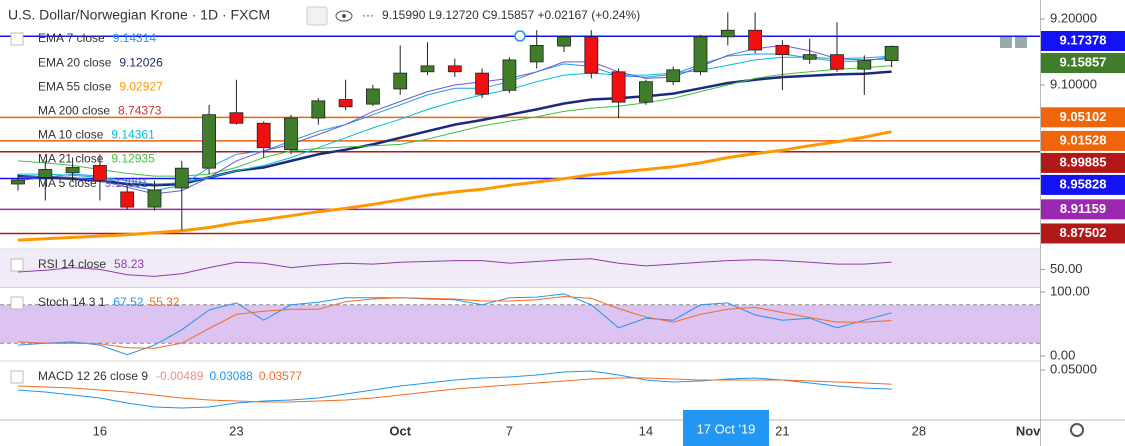 This screenshot has height=446, width=1125. What do you see at coordinates (344, 16) in the screenshot?
I see `eye-icon` at bounding box center [344, 16].